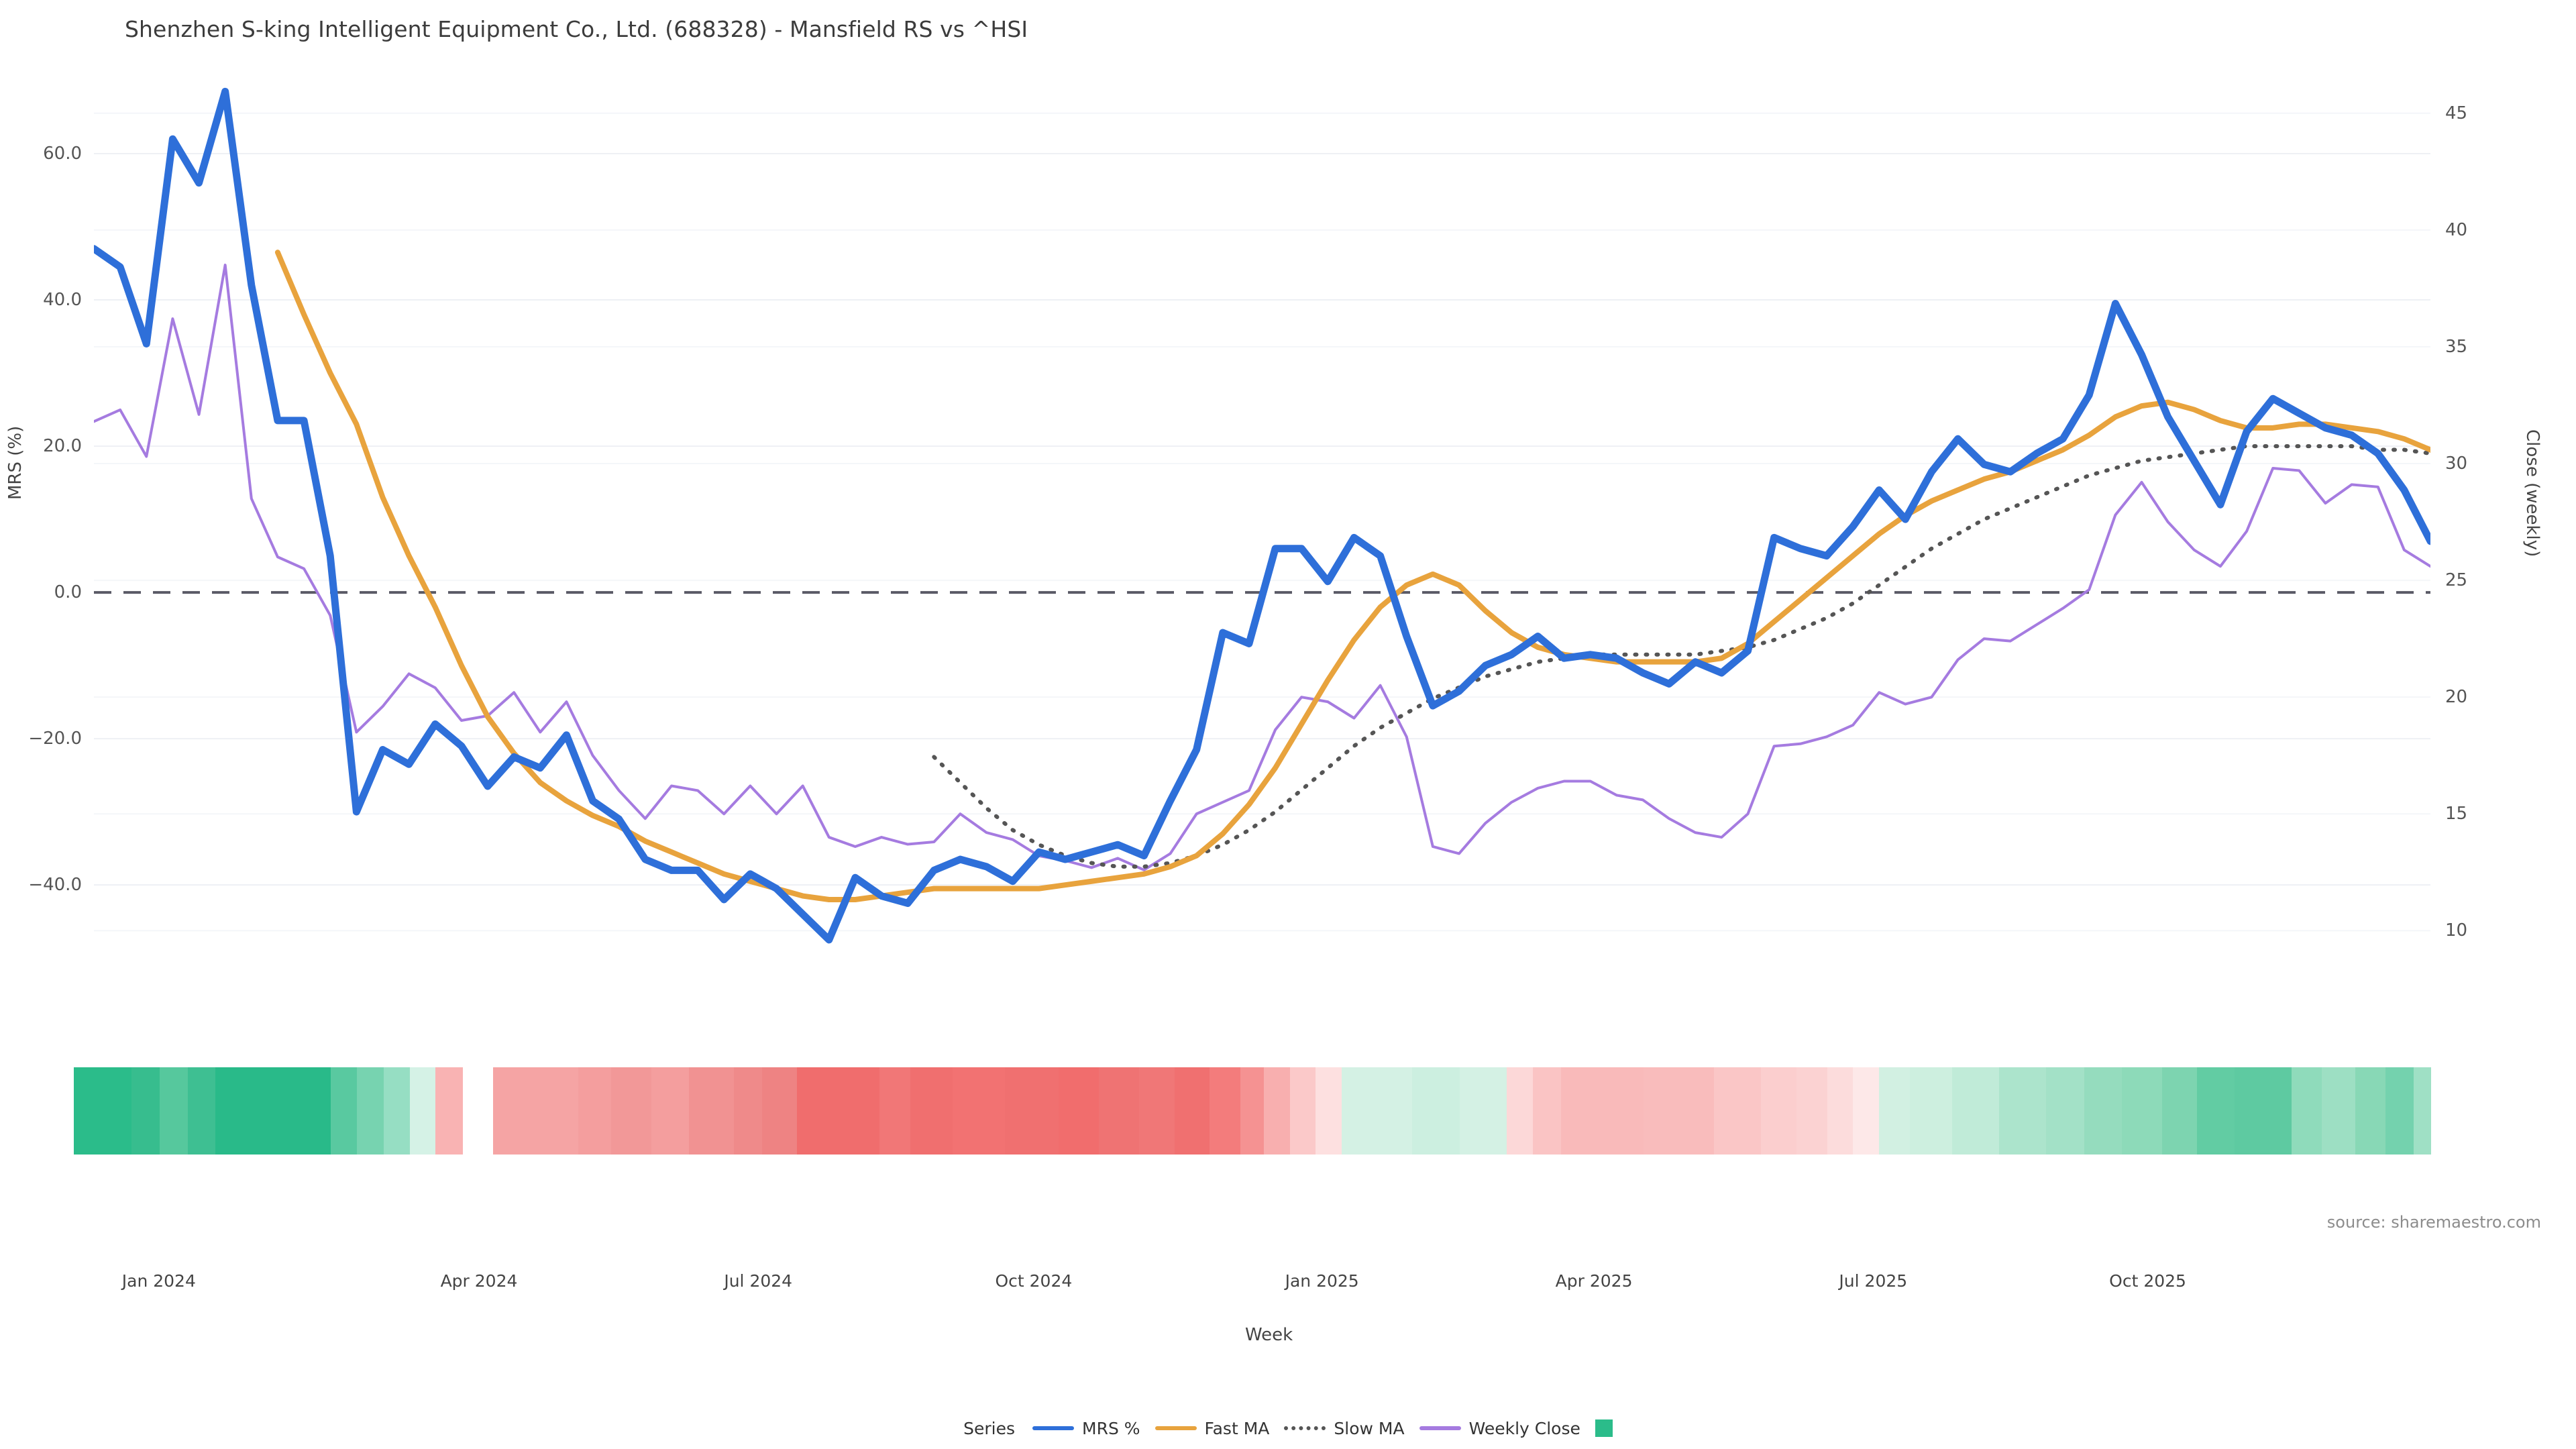 This screenshot has height=1449, width=2576. What do you see at coordinates (1873, 1281) in the screenshot?
I see `x-tick: Jul 2025` at bounding box center [1873, 1281].